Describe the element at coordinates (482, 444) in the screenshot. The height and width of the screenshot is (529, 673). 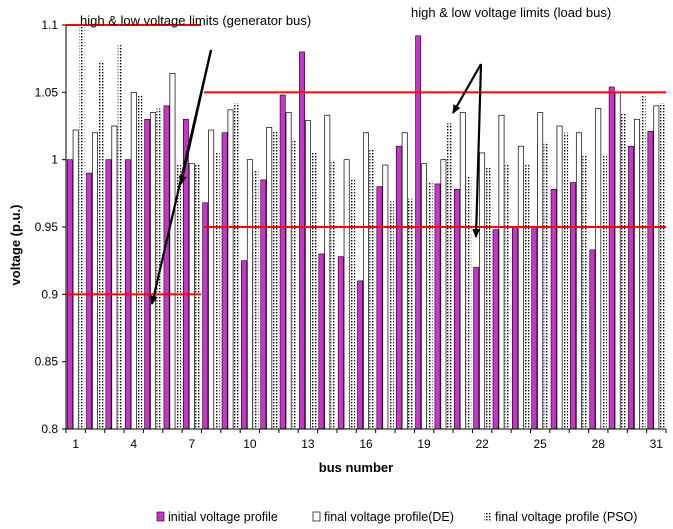
I see `x-tick-label: 22` at that location.